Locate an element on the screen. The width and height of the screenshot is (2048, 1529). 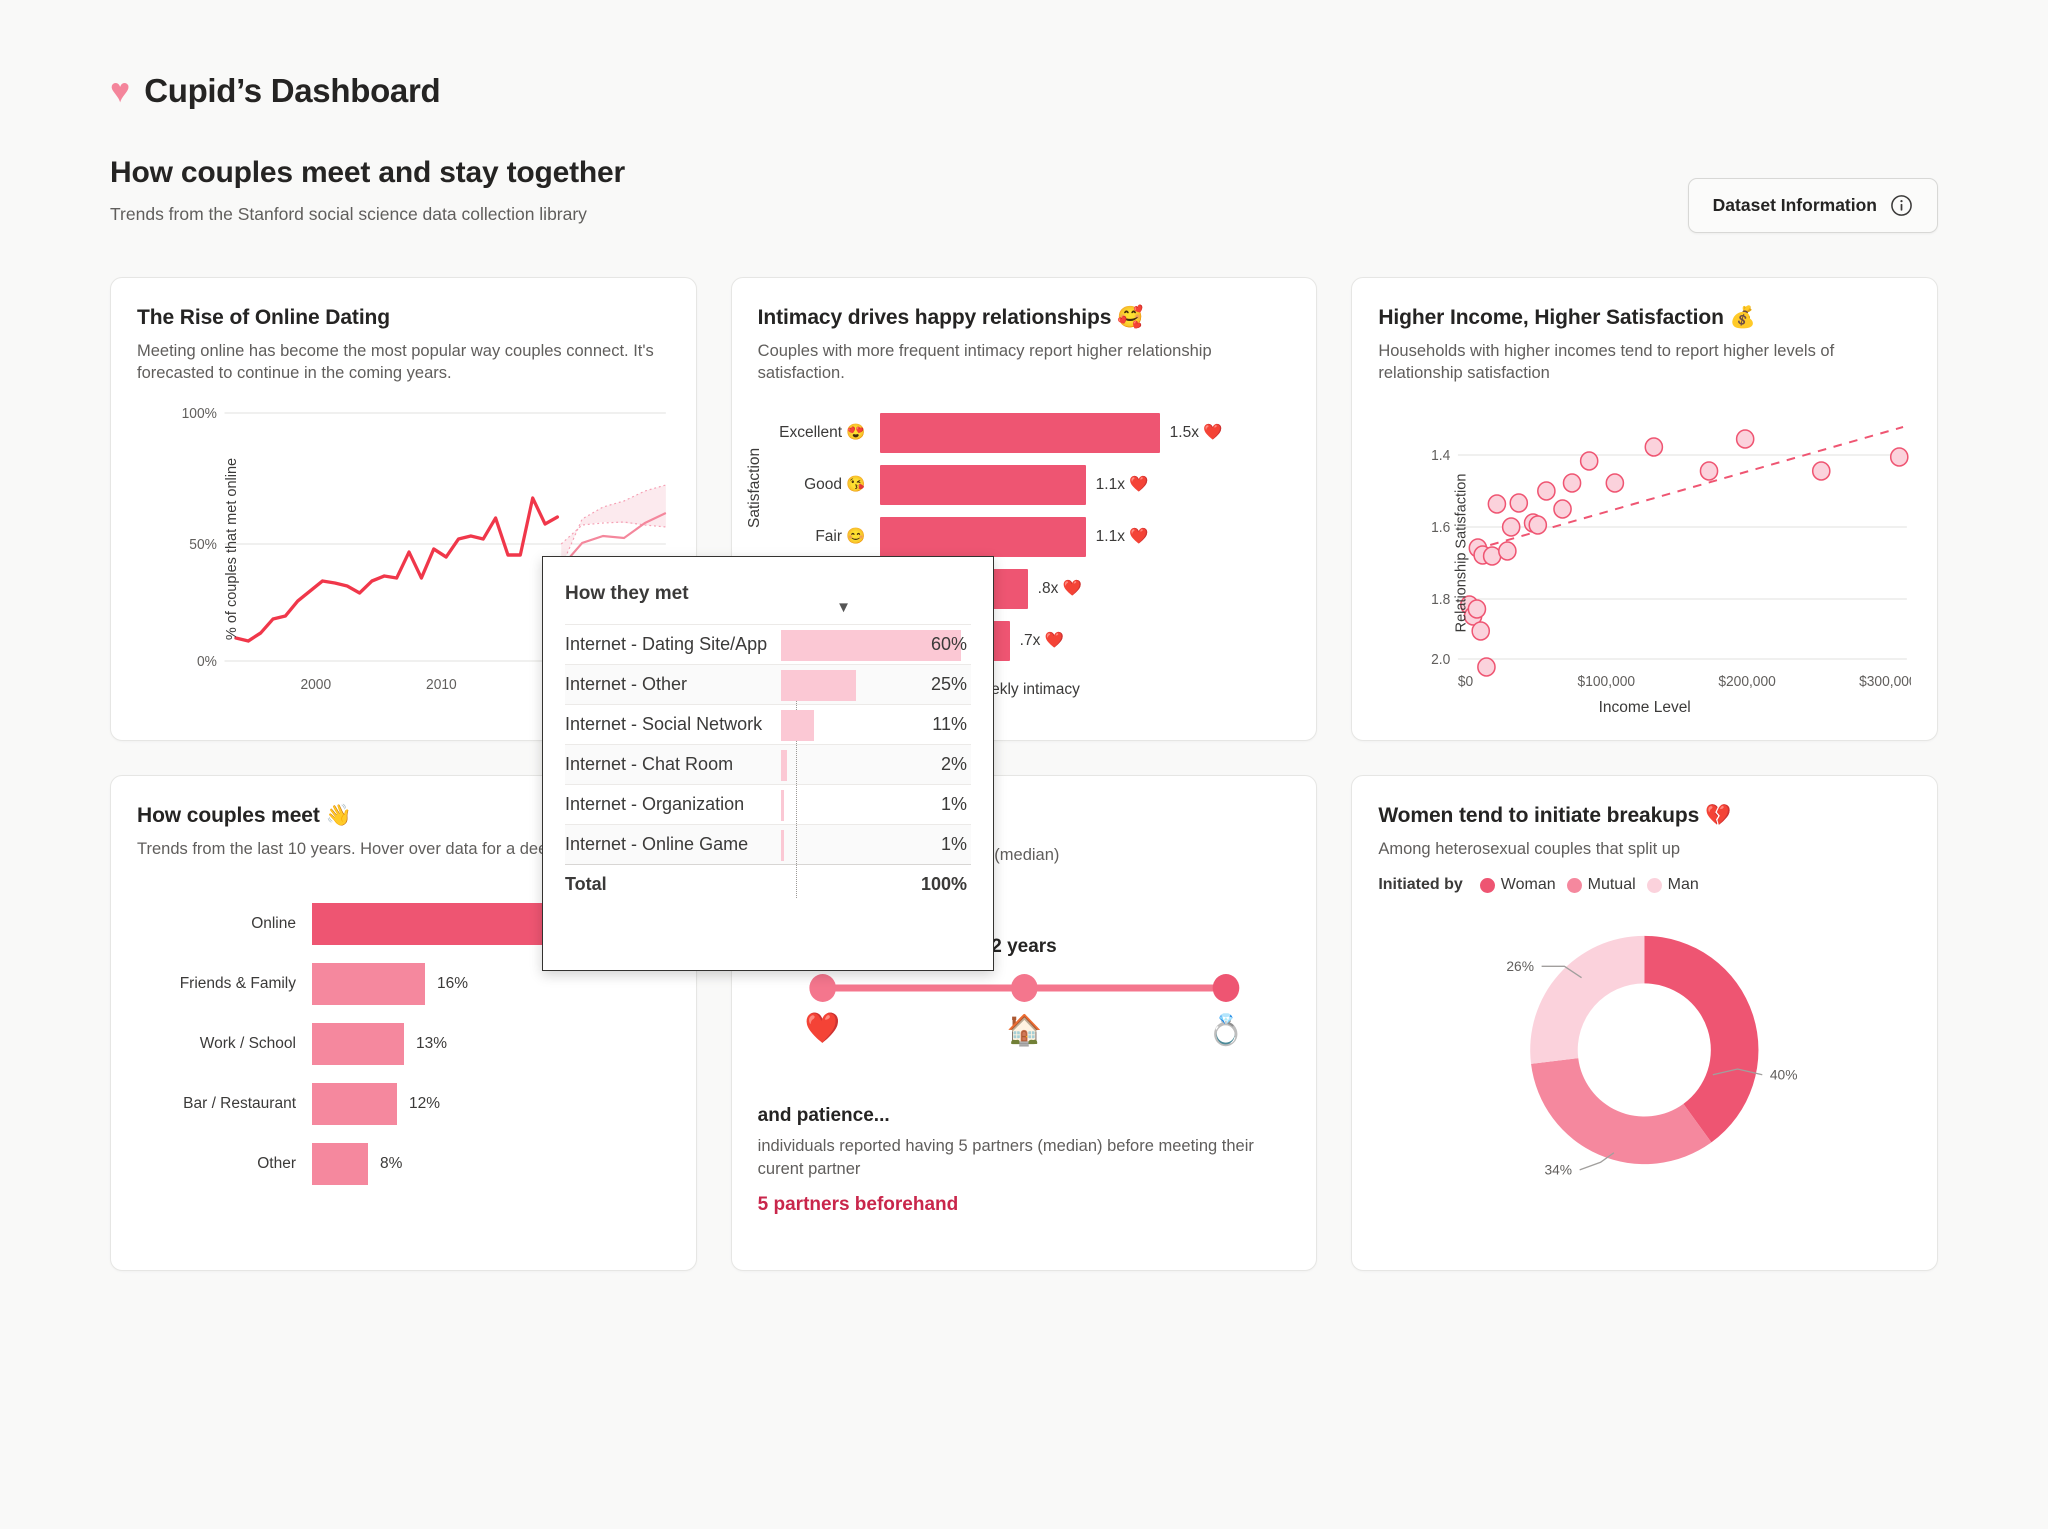
dataset-information-label: Dataset Information is located at coordinates (1794, 205).